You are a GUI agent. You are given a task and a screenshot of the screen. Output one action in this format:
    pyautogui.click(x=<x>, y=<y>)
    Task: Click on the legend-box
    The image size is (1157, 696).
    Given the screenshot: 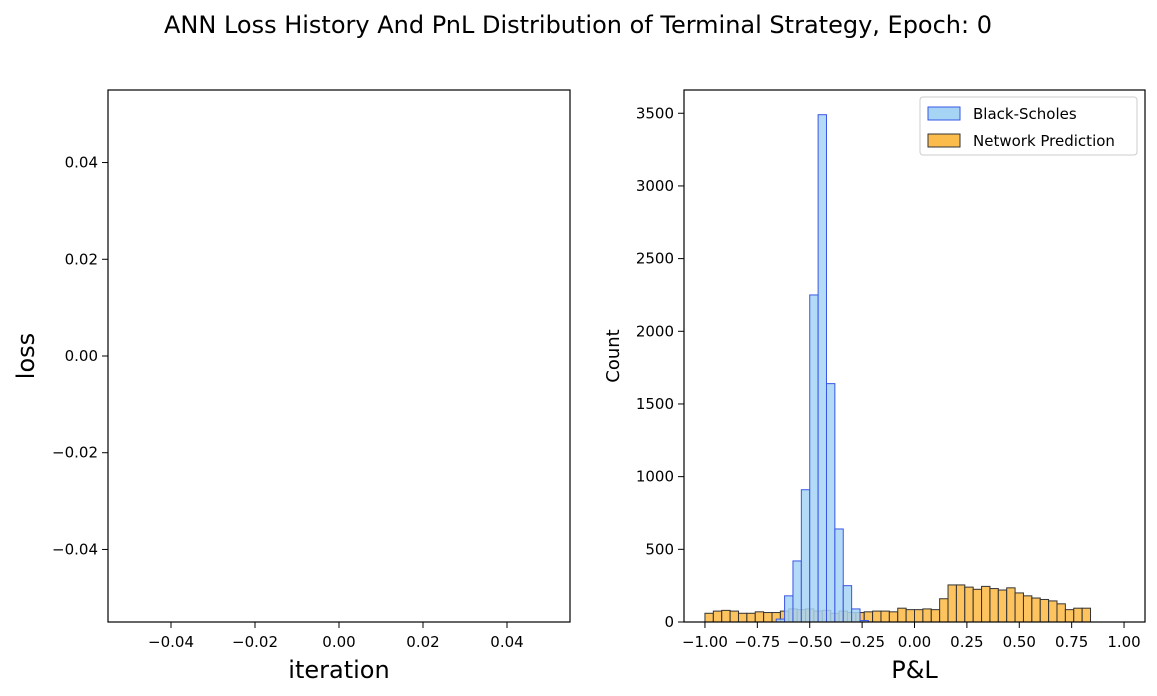 What is the action you would take?
    pyautogui.click(x=1028, y=126)
    